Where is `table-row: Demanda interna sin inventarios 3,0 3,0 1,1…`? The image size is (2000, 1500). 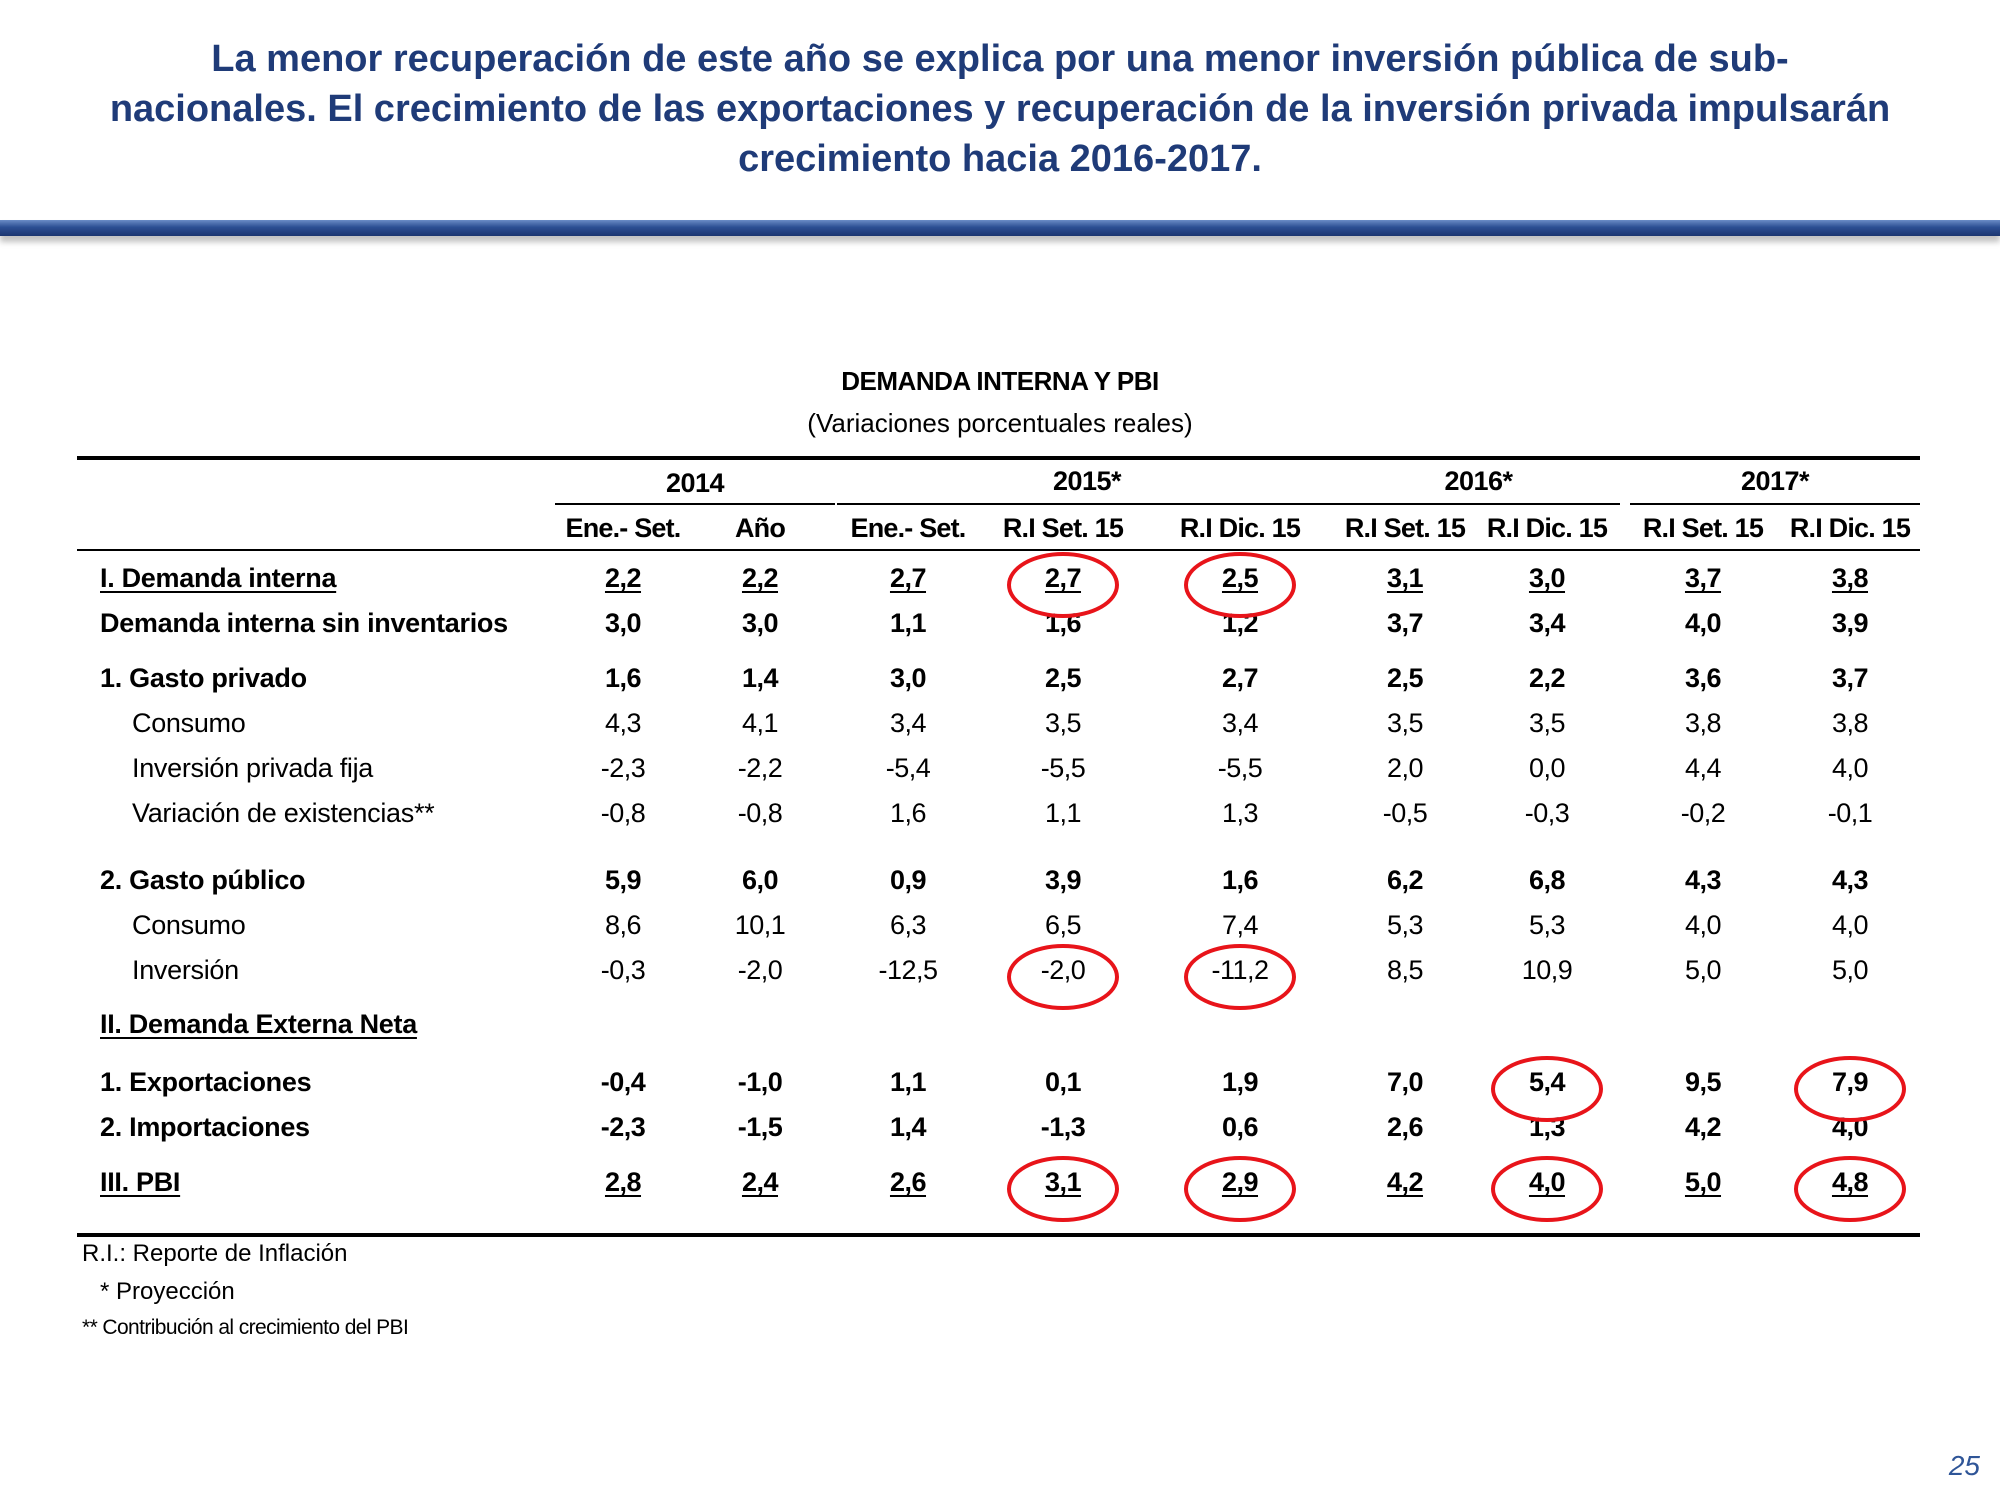
table-row: Demanda interna sin inventarios 3,0 3,0 1,1… is located at coordinates (1000, 626).